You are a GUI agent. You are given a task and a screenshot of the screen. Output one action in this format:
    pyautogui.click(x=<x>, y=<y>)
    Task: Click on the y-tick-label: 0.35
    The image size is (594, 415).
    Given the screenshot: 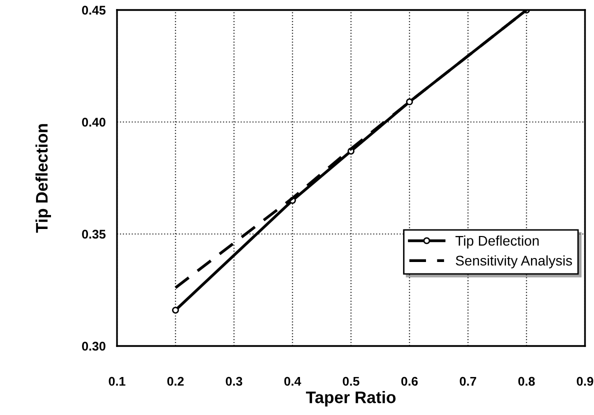 What is the action you would take?
    pyautogui.click(x=94, y=234)
    